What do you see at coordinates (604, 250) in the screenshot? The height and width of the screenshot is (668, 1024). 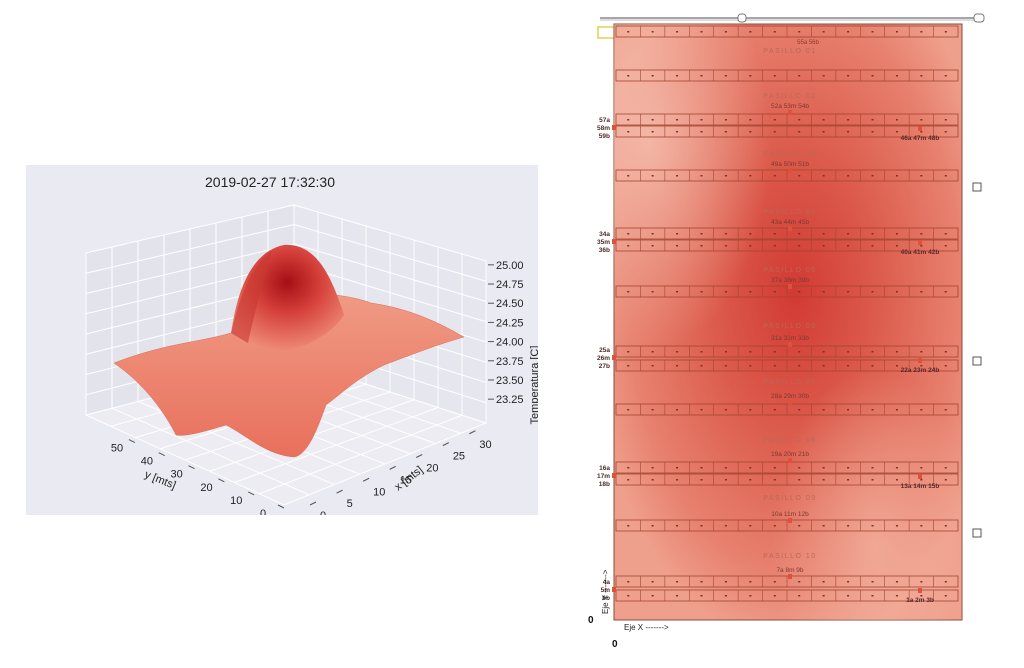 I see `sensor-label: 36b` at bounding box center [604, 250].